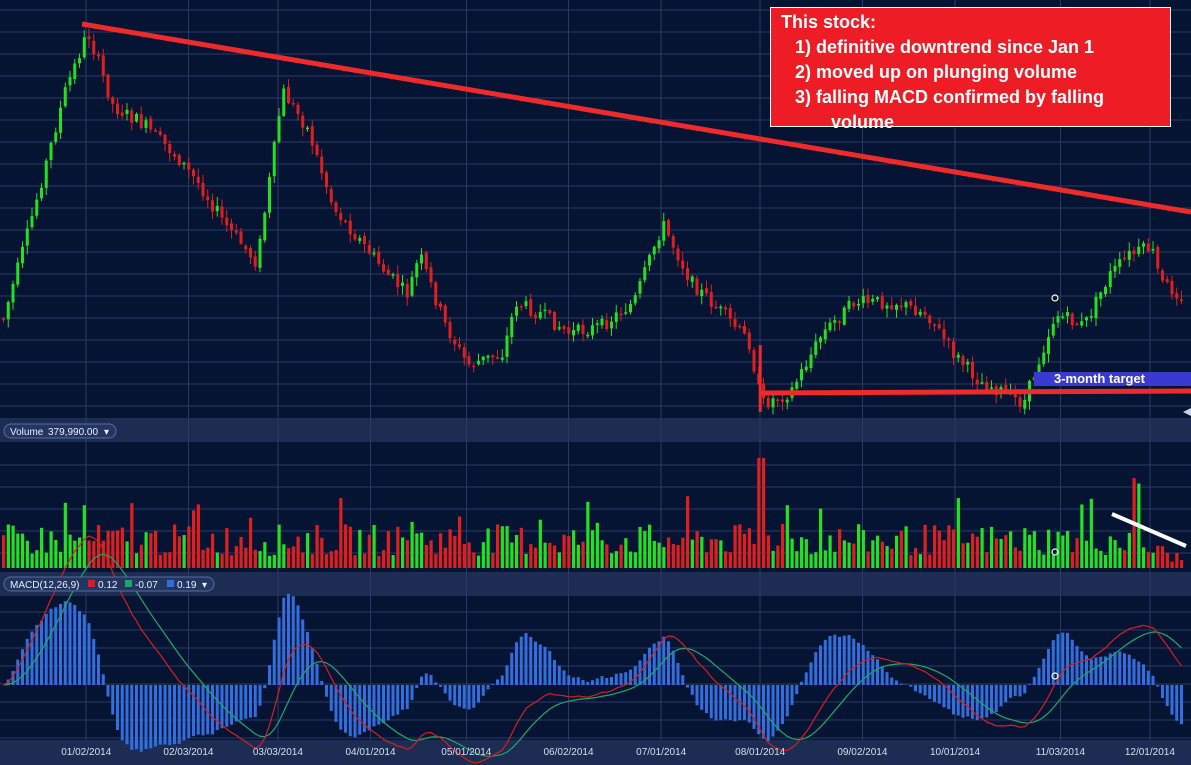 Image resolution: width=1191 pixels, height=765 pixels. What do you see at coordinates (60, 431) in the screenshot?
I see `volume-selector: Volume 379,990.00 ▾` at bounding box center [60, 431].